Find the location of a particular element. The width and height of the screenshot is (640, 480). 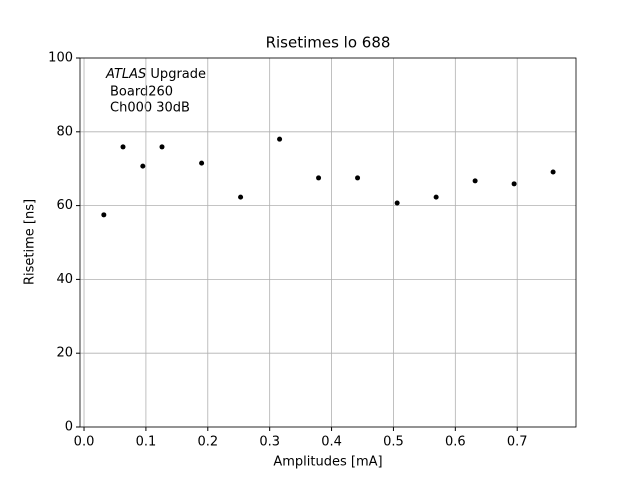

x-tick-label: 0.4 is located at coordinates (331, 442).